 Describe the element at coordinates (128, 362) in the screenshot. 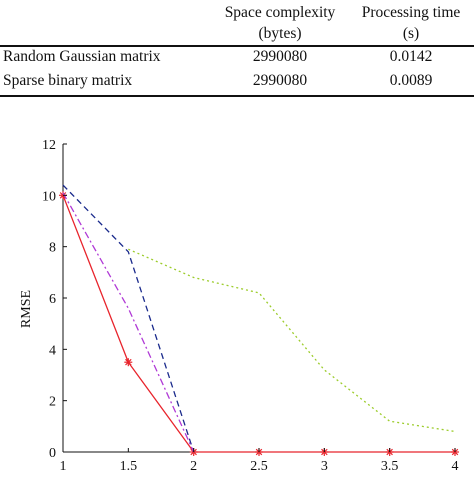

I see `series-0-point` at that location.